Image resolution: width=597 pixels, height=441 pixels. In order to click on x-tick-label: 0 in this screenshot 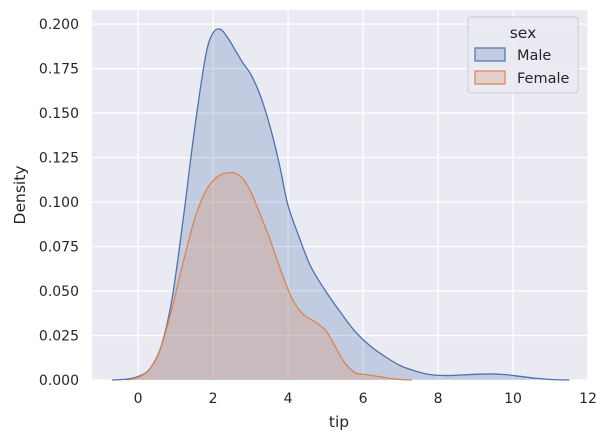, I will do `click(138, 399)`.